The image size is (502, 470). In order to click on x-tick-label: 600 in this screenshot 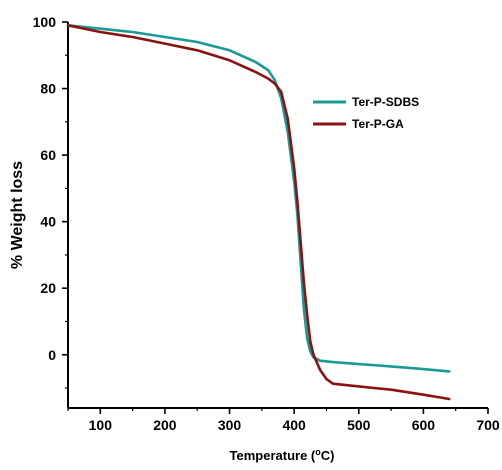, I will do `click(424, 425)`.